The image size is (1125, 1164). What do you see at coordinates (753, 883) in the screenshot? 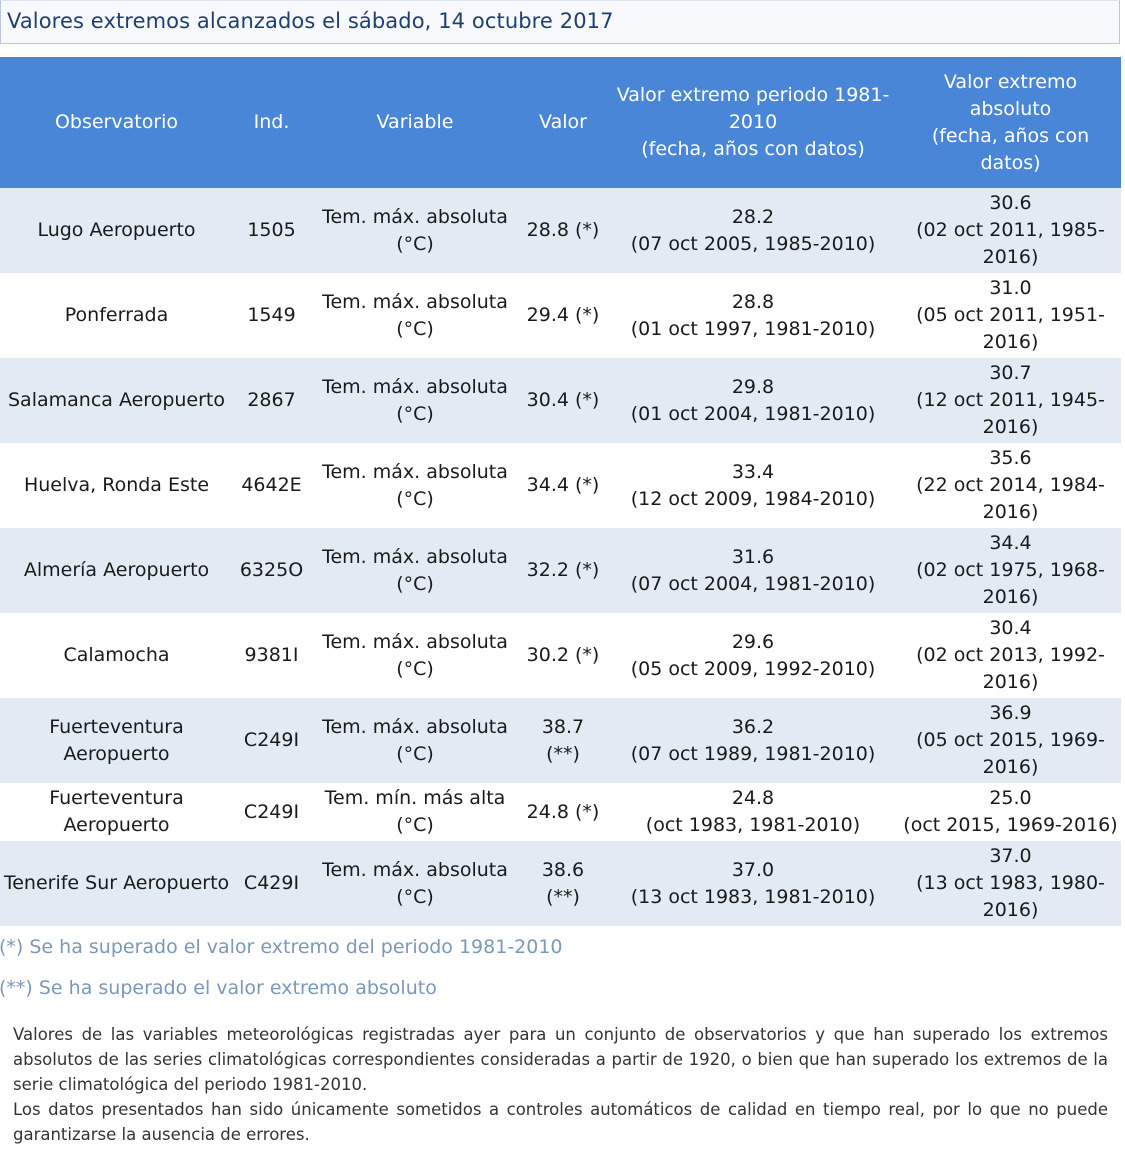
I see `cell-periodo: 37.0 (13 oct 1983, 1981-2010)` at bounding box center [753, 883].